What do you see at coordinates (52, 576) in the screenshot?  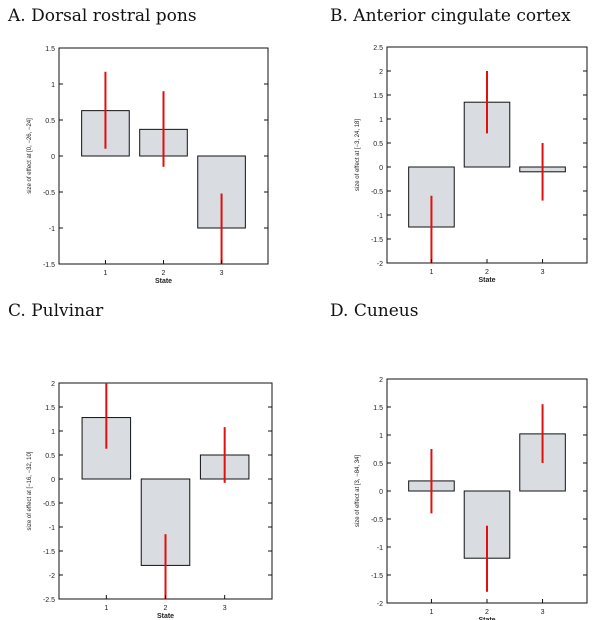 I see `panel-c-ytick-label: -2` at bounding box center [52, 576].